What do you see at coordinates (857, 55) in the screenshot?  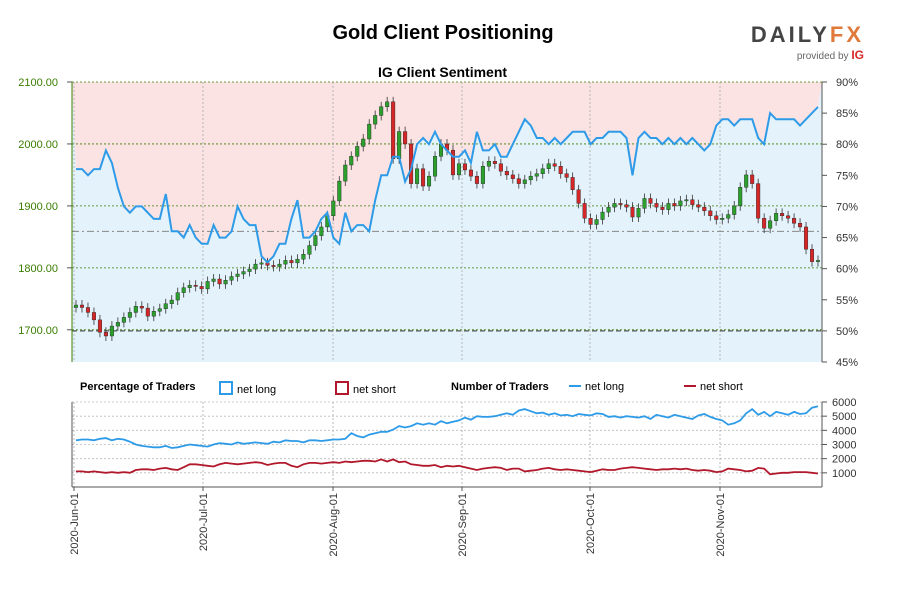 I see `ig-logo: IG` at bounding box center [857, 55].